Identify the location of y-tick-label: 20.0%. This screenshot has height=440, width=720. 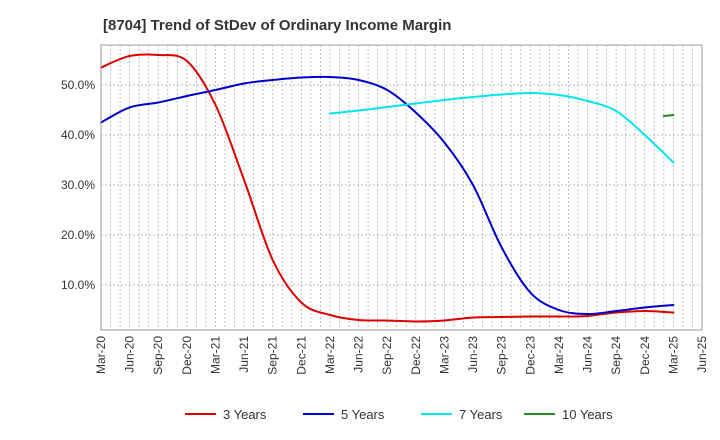
(78, 235).